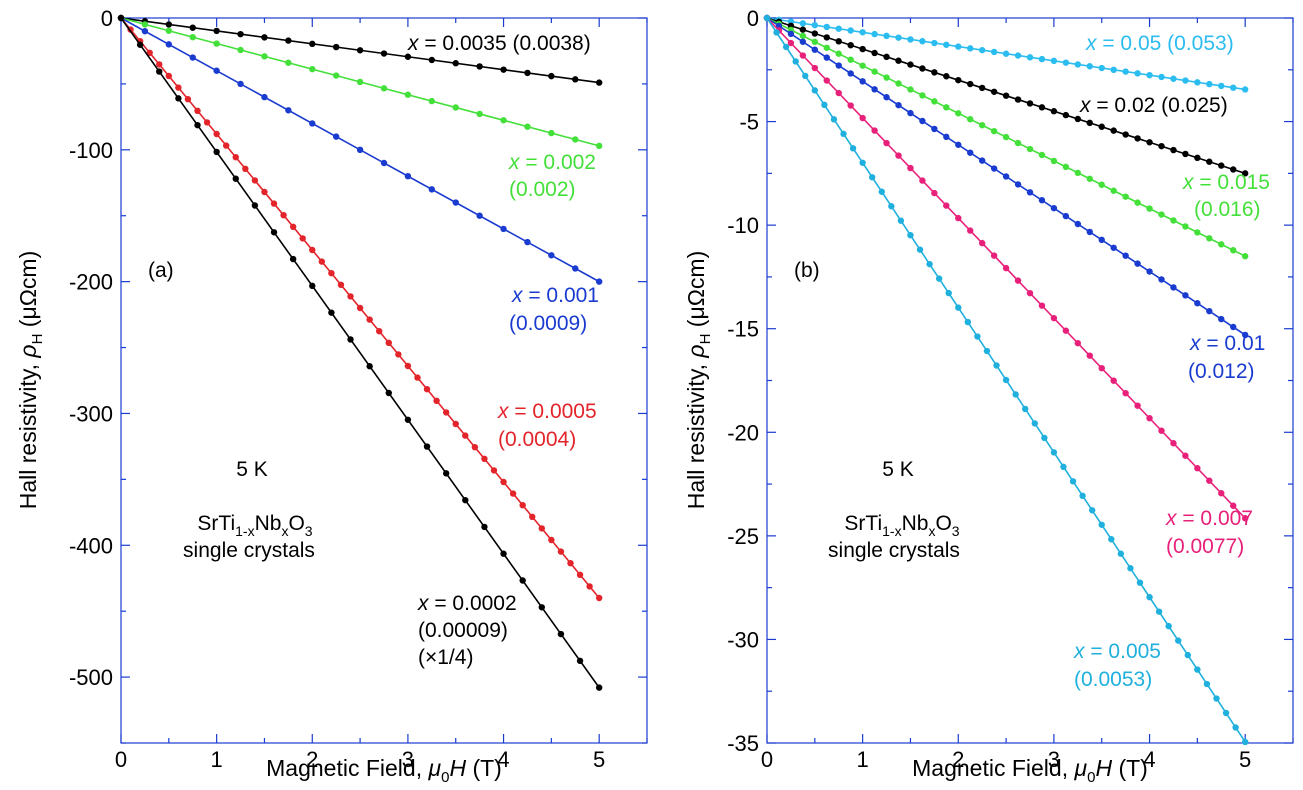 The image size is (1303, 790). What do you see at coordinates (552, 162) in the screenshot?
I see `series-label-1: x = 0.002` at bounding box center [552, 162].